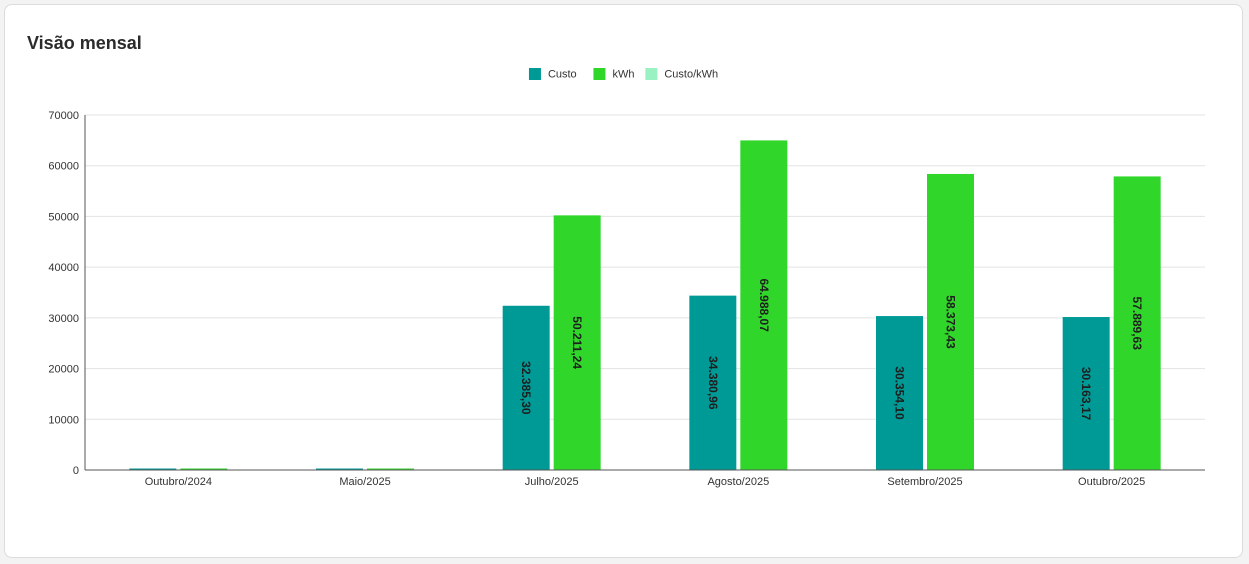 The width and height of the screenshot is (1249, 564). I want to click on legend: Custo kWh Custo/kWh, so click(623, 74).